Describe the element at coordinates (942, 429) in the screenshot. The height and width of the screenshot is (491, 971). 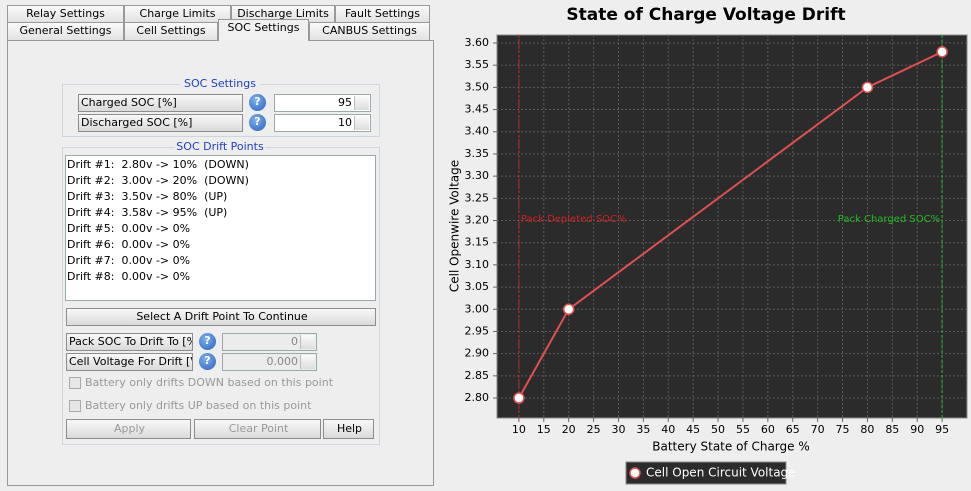
I see `x-tick-label: 95` at that location.